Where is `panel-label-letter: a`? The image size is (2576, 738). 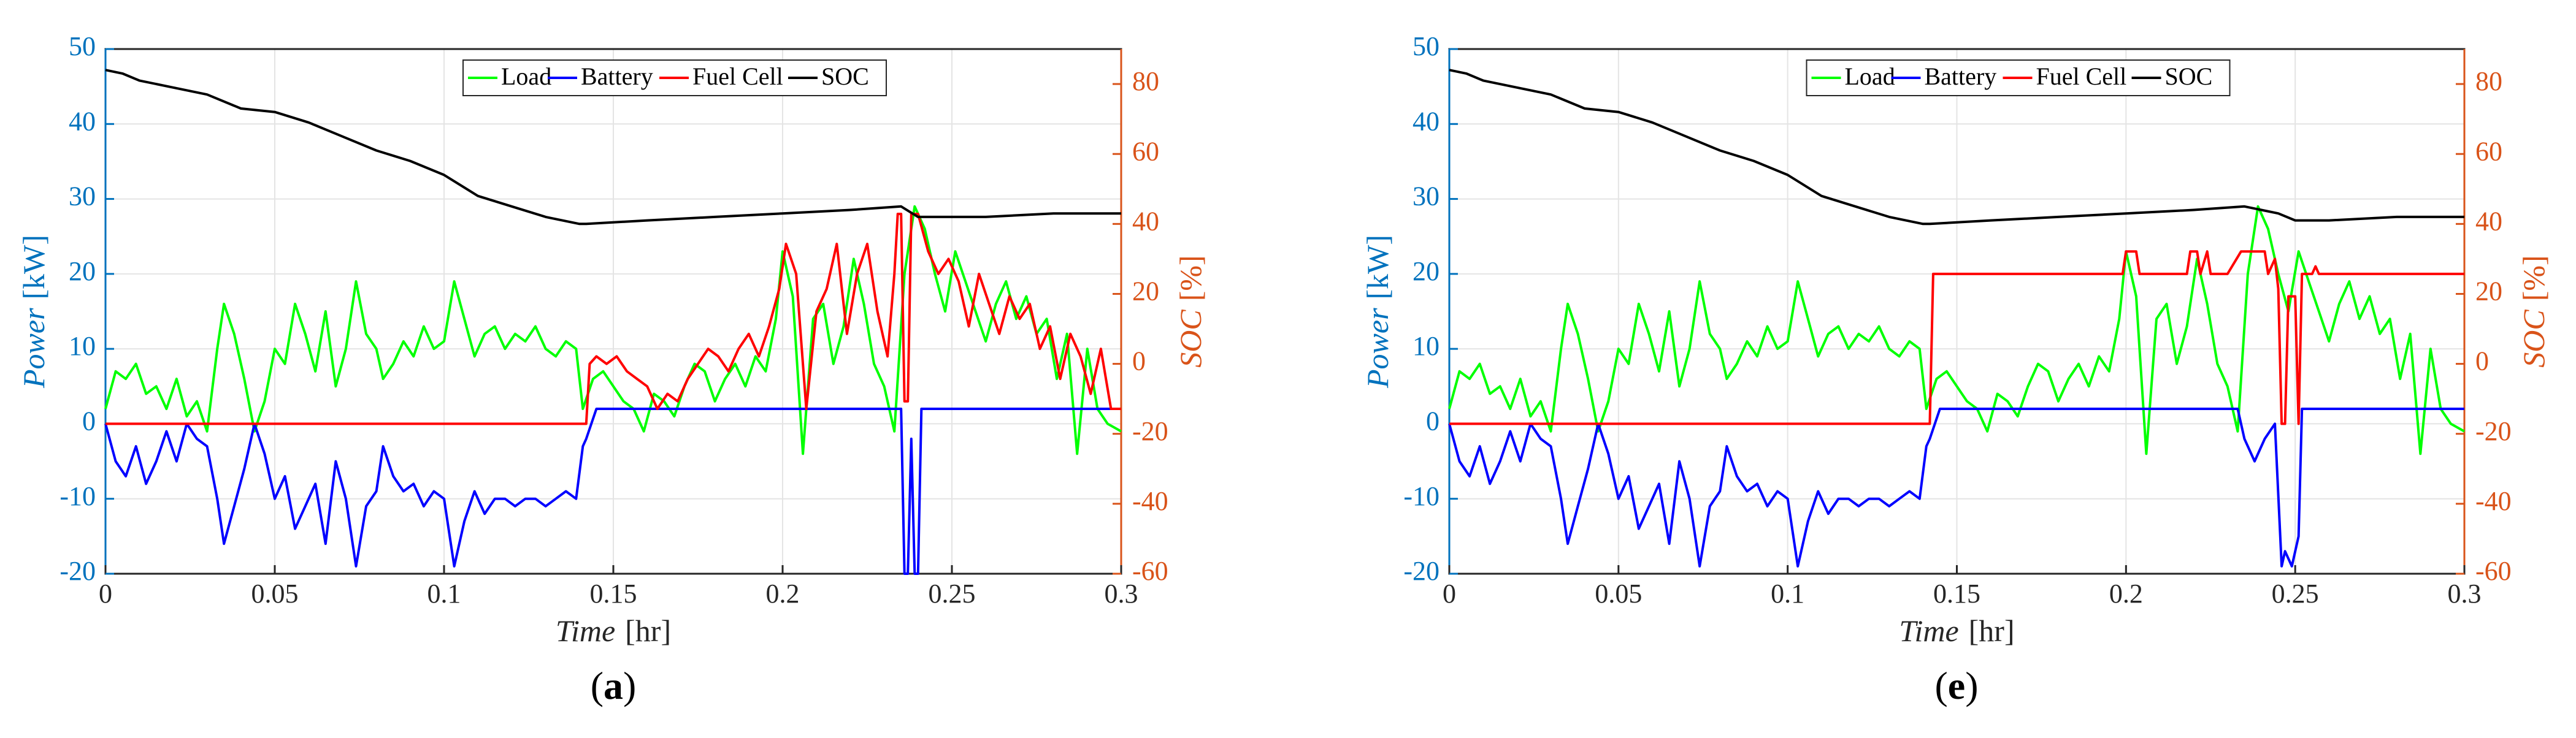
panel-label-letter: a is located at coordinates (613, 685).